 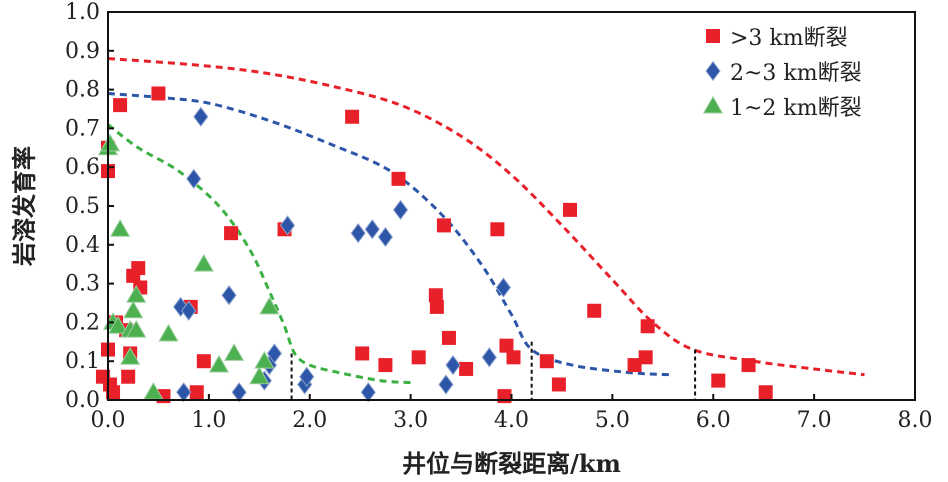 I want to click on y-tick-label-9: 0.9, so click(x=82, y=51).